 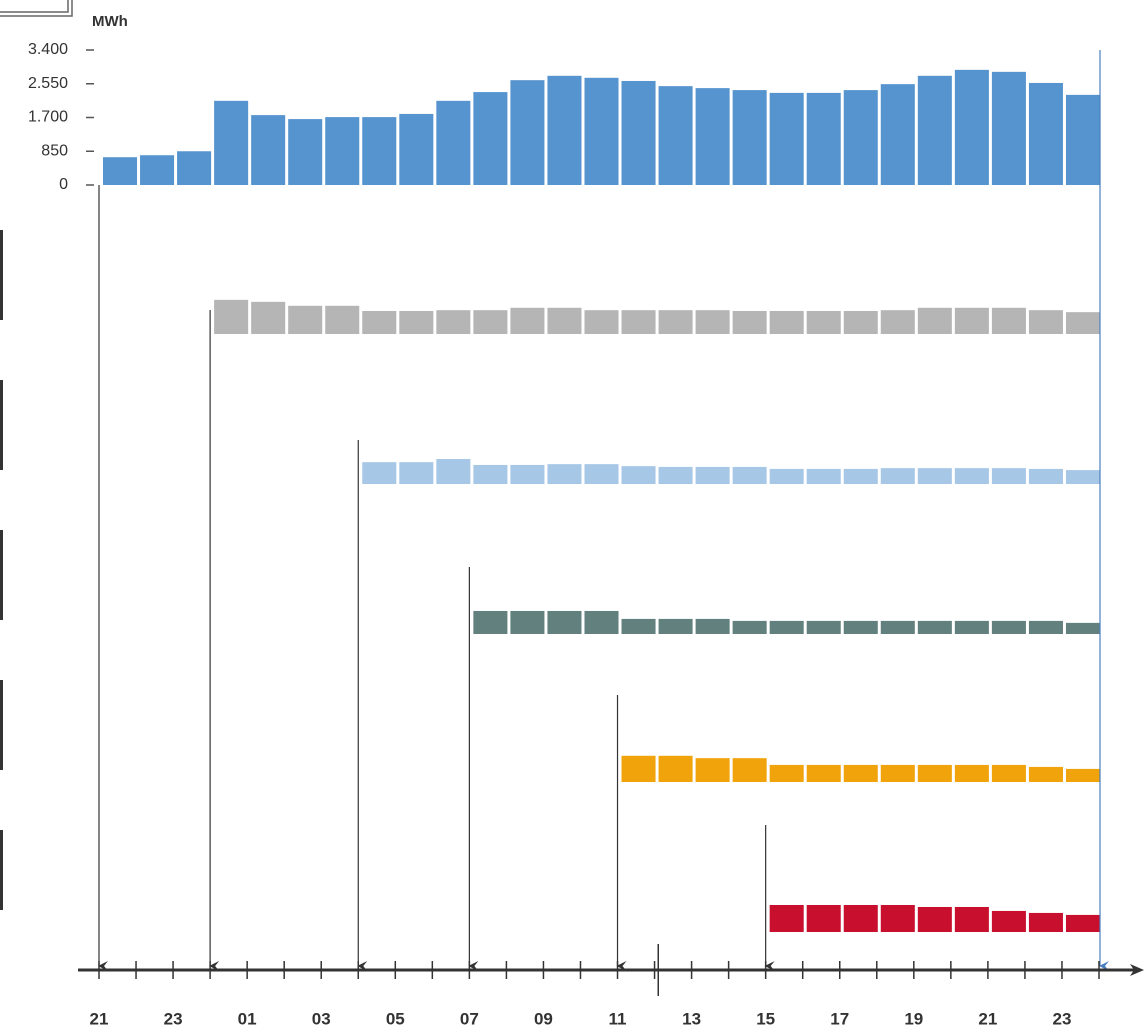 I want to click on x-tick-label: 15, so click(x=765, y=1018).